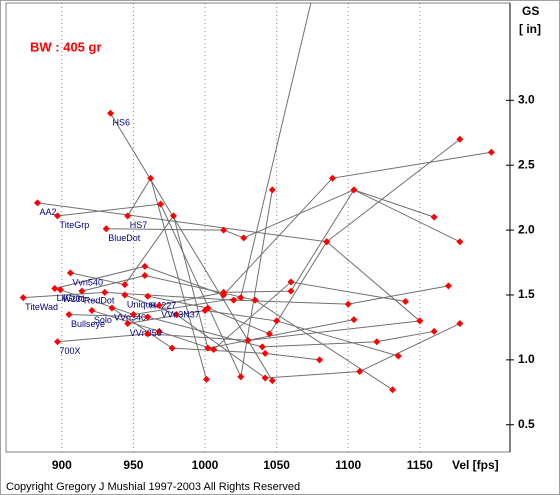 The image size is (560, 495). I want to click on series-label: Solo, so click(103, 320).